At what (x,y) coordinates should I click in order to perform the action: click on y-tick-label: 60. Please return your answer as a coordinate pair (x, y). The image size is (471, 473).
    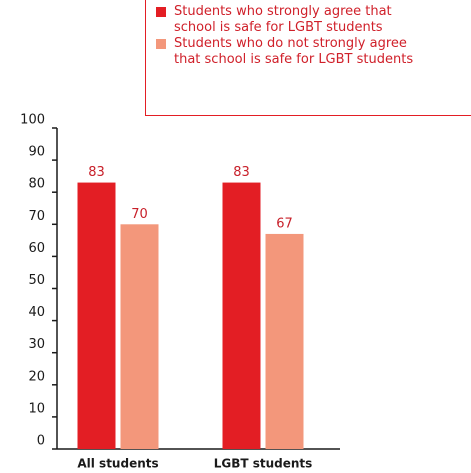
    Looking at the image, I should click on (36, 248).